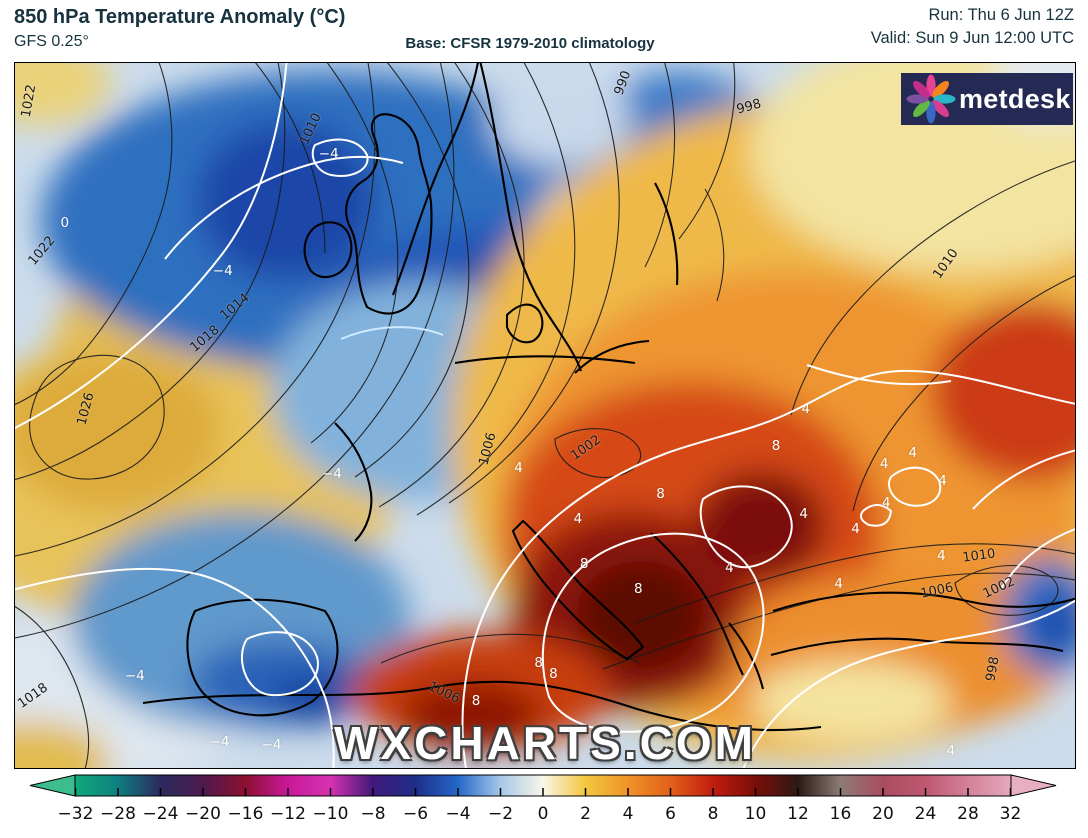  What do you see at coordinates (931, 99) in the screenshot?
I see `metdesk-flower-icon` at bounding box center [931, 99].